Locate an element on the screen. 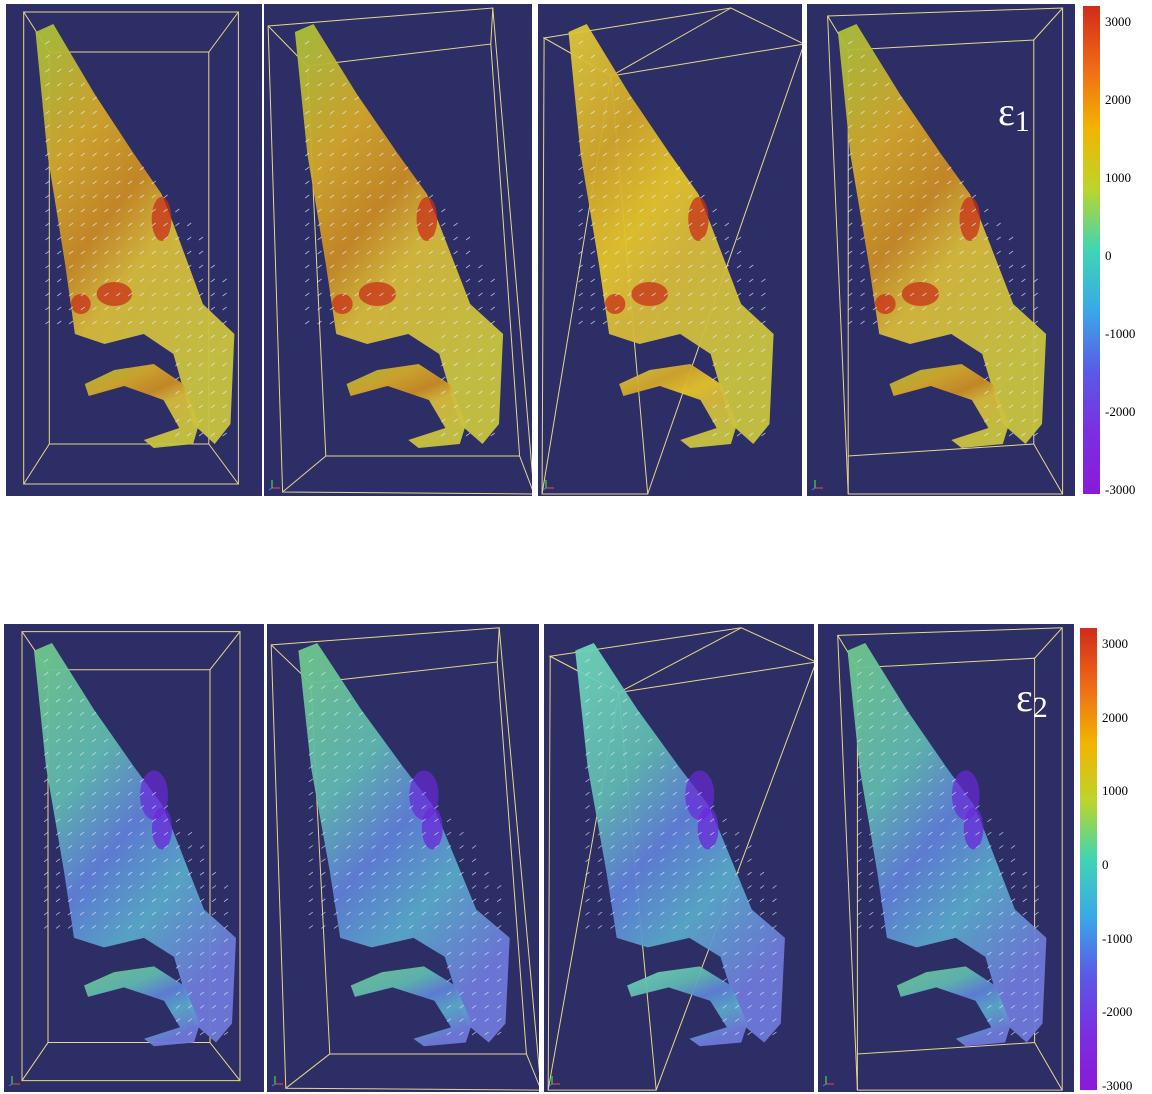 Image resolution: width=1152 pixels, height=1094 pixels. strain-component-label: ε2 is located at coordinates (1032, 703).